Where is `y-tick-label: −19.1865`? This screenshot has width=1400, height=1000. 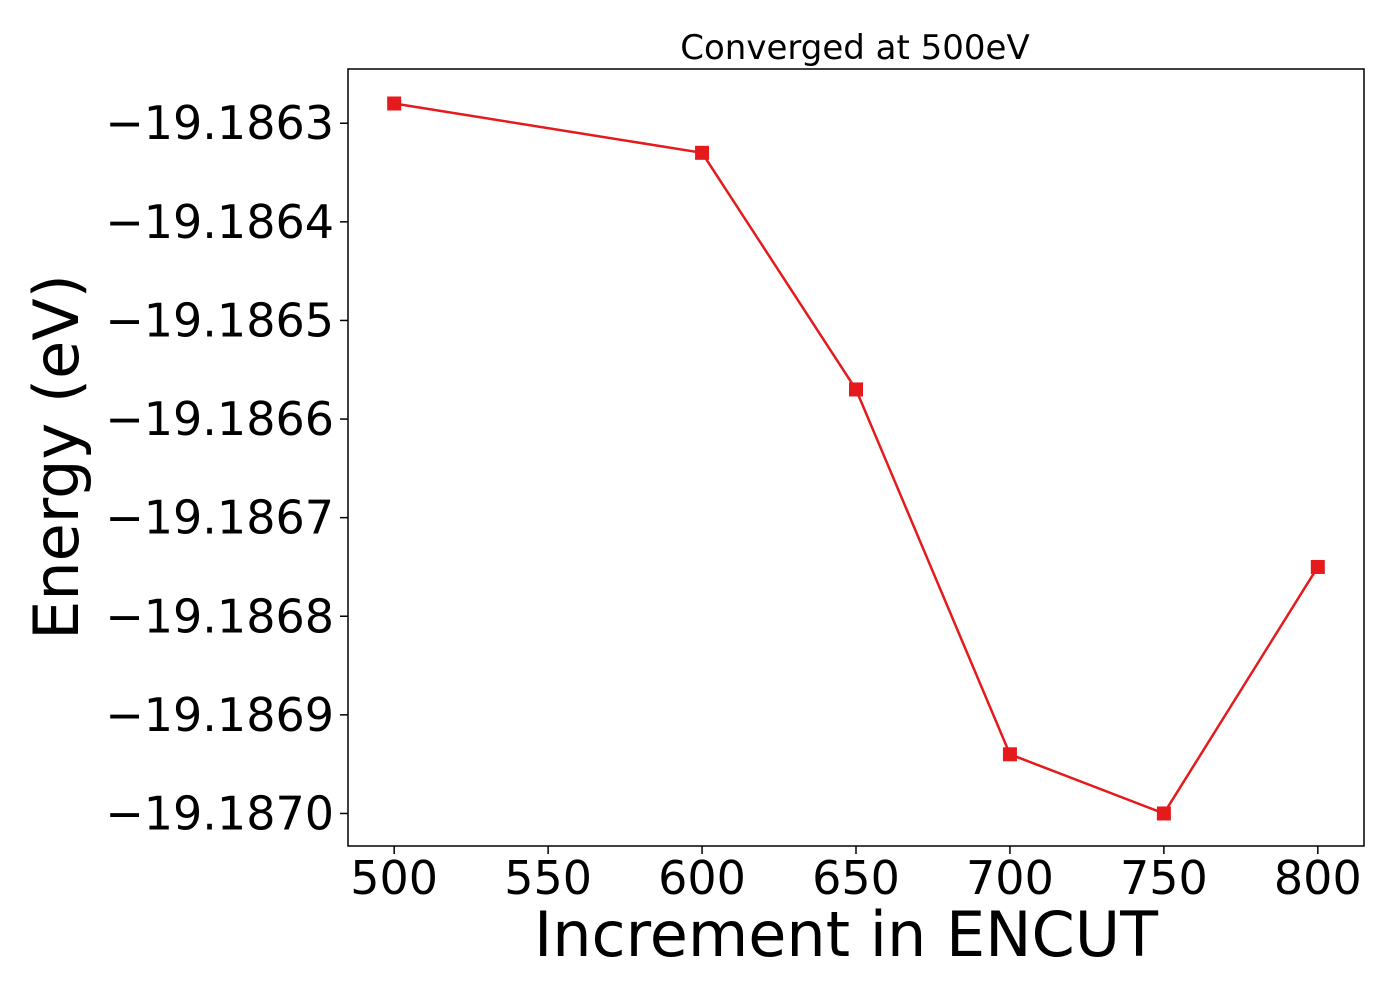 y-tick-label: −19.1865 is located at coordinates (219, 320).